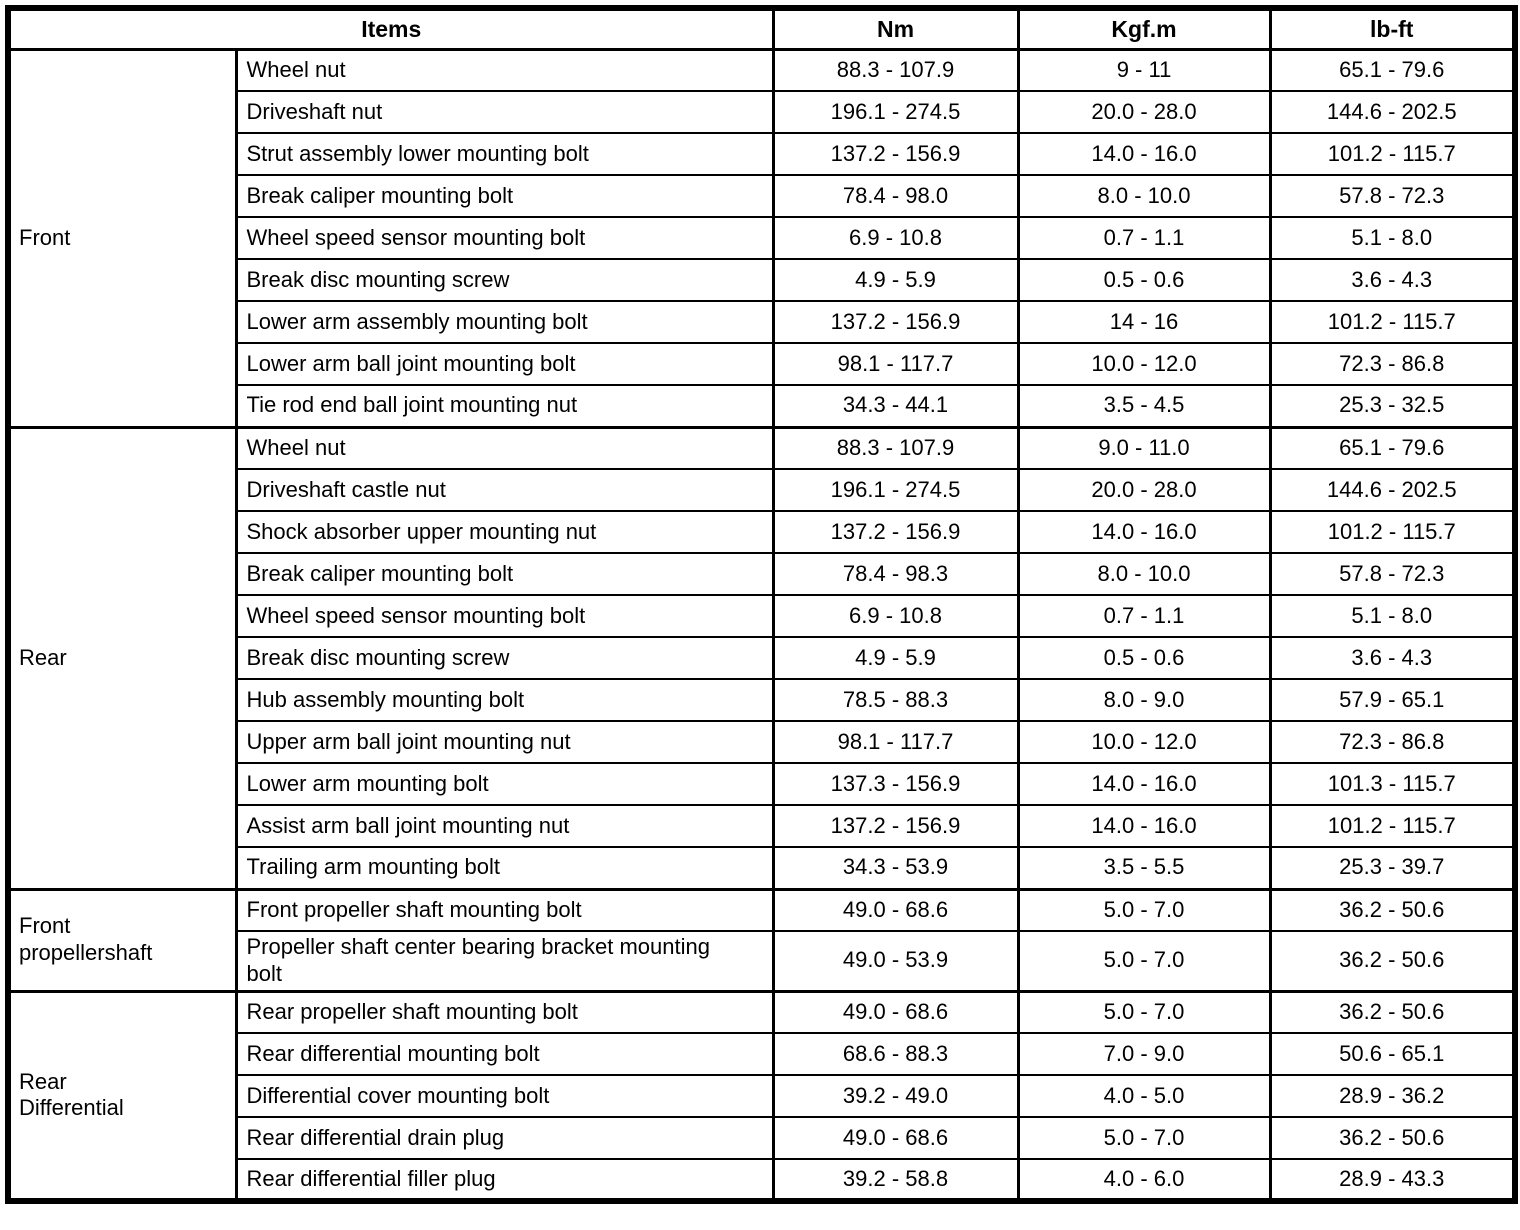  I want to click on item-name-cell: Front propeller shaft mounting bolt, so click(504, 909).